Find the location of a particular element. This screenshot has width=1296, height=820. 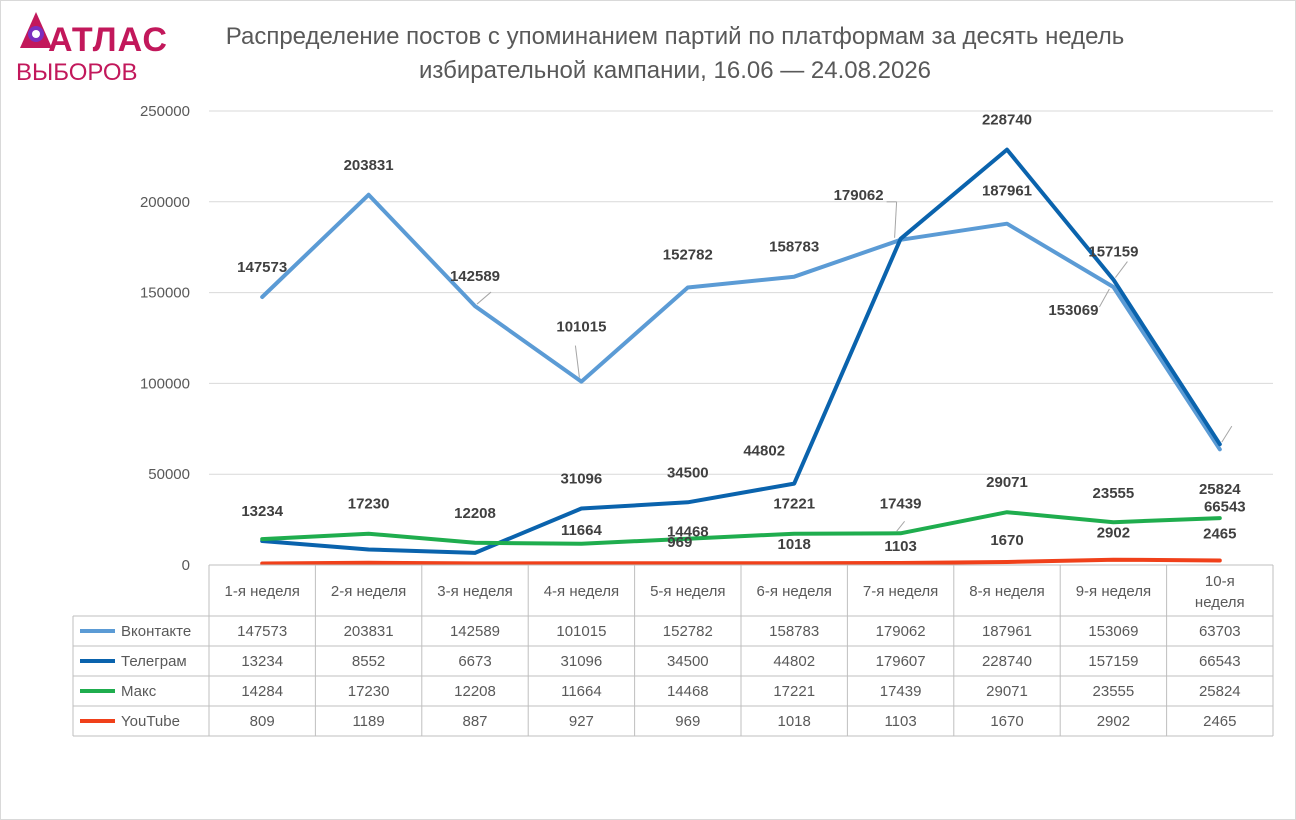

data-label: 152782 is located at coordinates (688, 255).